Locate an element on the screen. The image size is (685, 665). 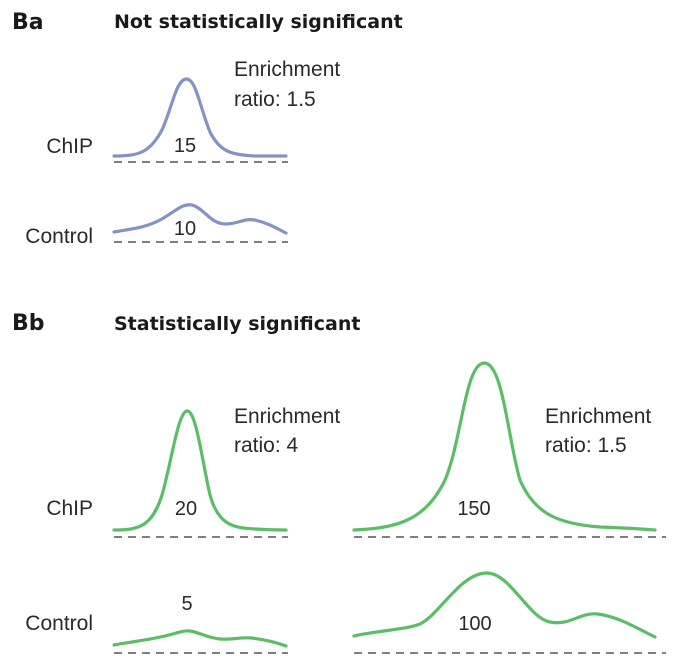
panel-a-chip-value: 15 is located at coordinates (185, 146).